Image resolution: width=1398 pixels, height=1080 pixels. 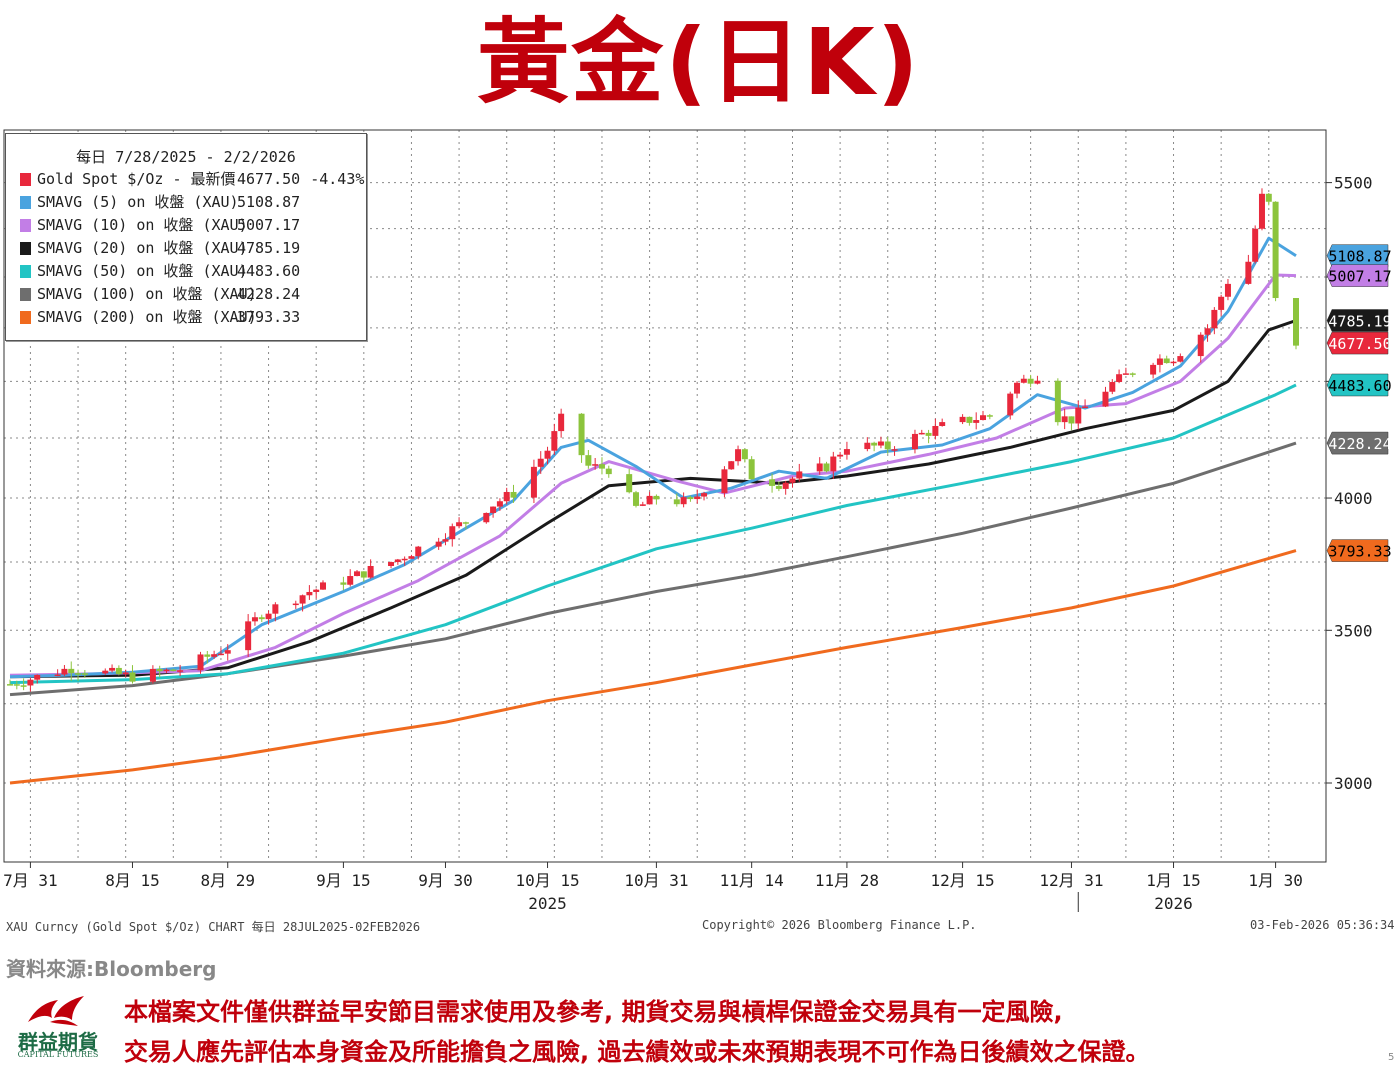 What do you see at coordinates (839, 925) in the screenshot?
I see `chart-footer-copyright: Copyright© 2026 Bloomberg Finance L.P.` at bounding box center [839, 925].